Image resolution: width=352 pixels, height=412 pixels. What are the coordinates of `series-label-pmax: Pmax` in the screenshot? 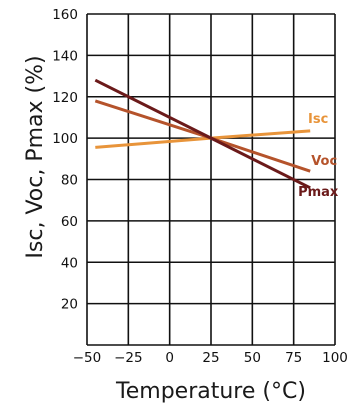 It's located at (318, 192).